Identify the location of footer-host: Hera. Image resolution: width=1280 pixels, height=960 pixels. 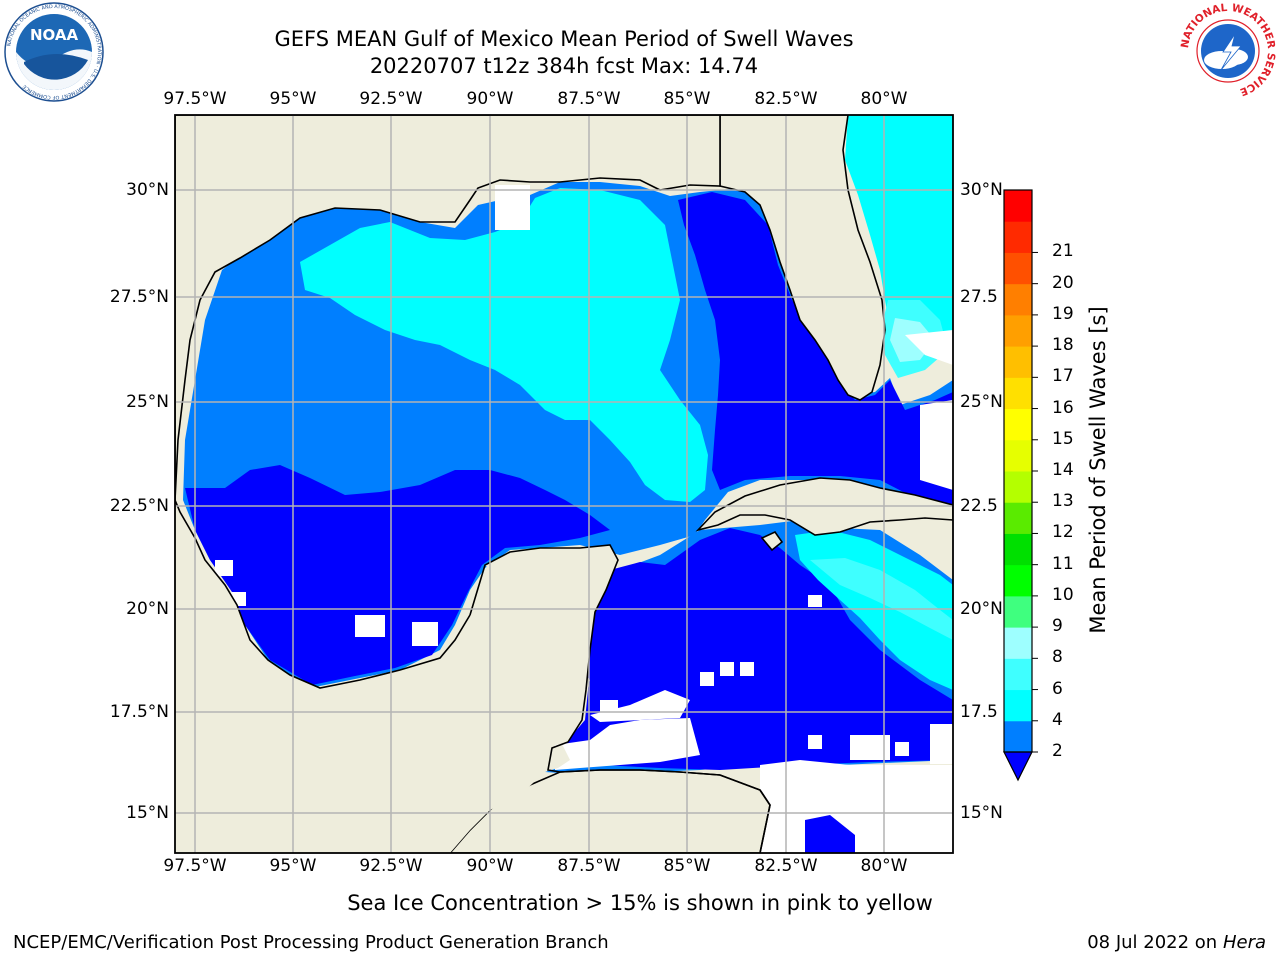
(1244, 942).